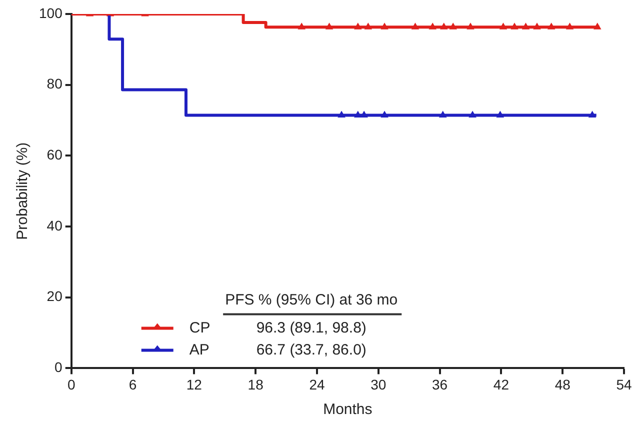 The width and height of the screenshot is (640, 427). Describe the element at coordinates (54, 225) in the screenshot. I see `y-tick-label: 40` at that location.